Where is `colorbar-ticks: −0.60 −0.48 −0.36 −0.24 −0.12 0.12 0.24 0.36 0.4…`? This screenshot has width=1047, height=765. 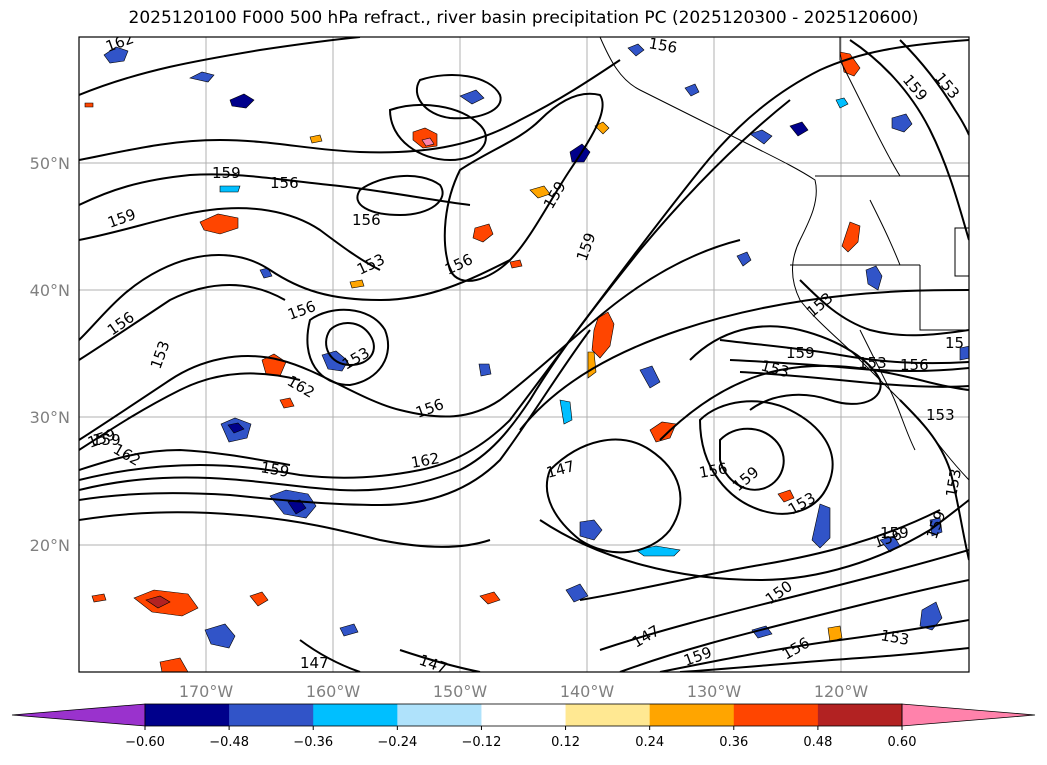
colorbar-ticks: −0.60 −0.48 −0.36 −0.24 −0.12 0.12 0.24 0.36 0.4… is located at coordinates (520, 738).